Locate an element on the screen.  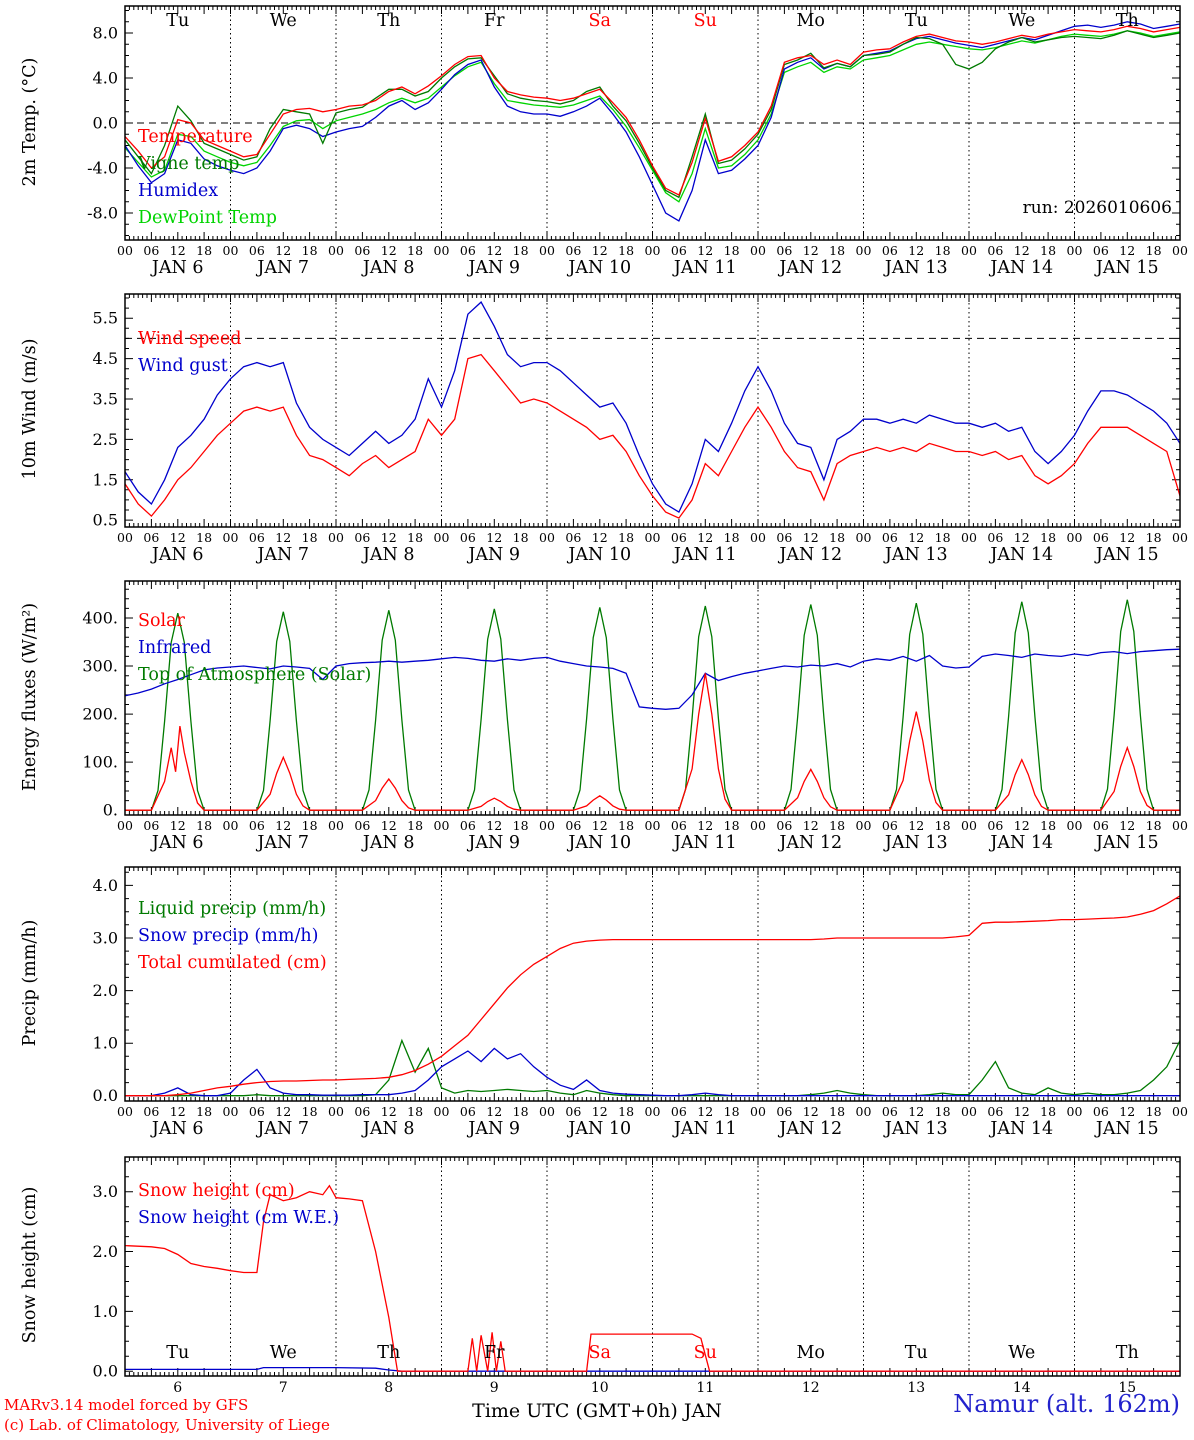
y-tick-label: 4.0 is located at coordinates (105, 78).